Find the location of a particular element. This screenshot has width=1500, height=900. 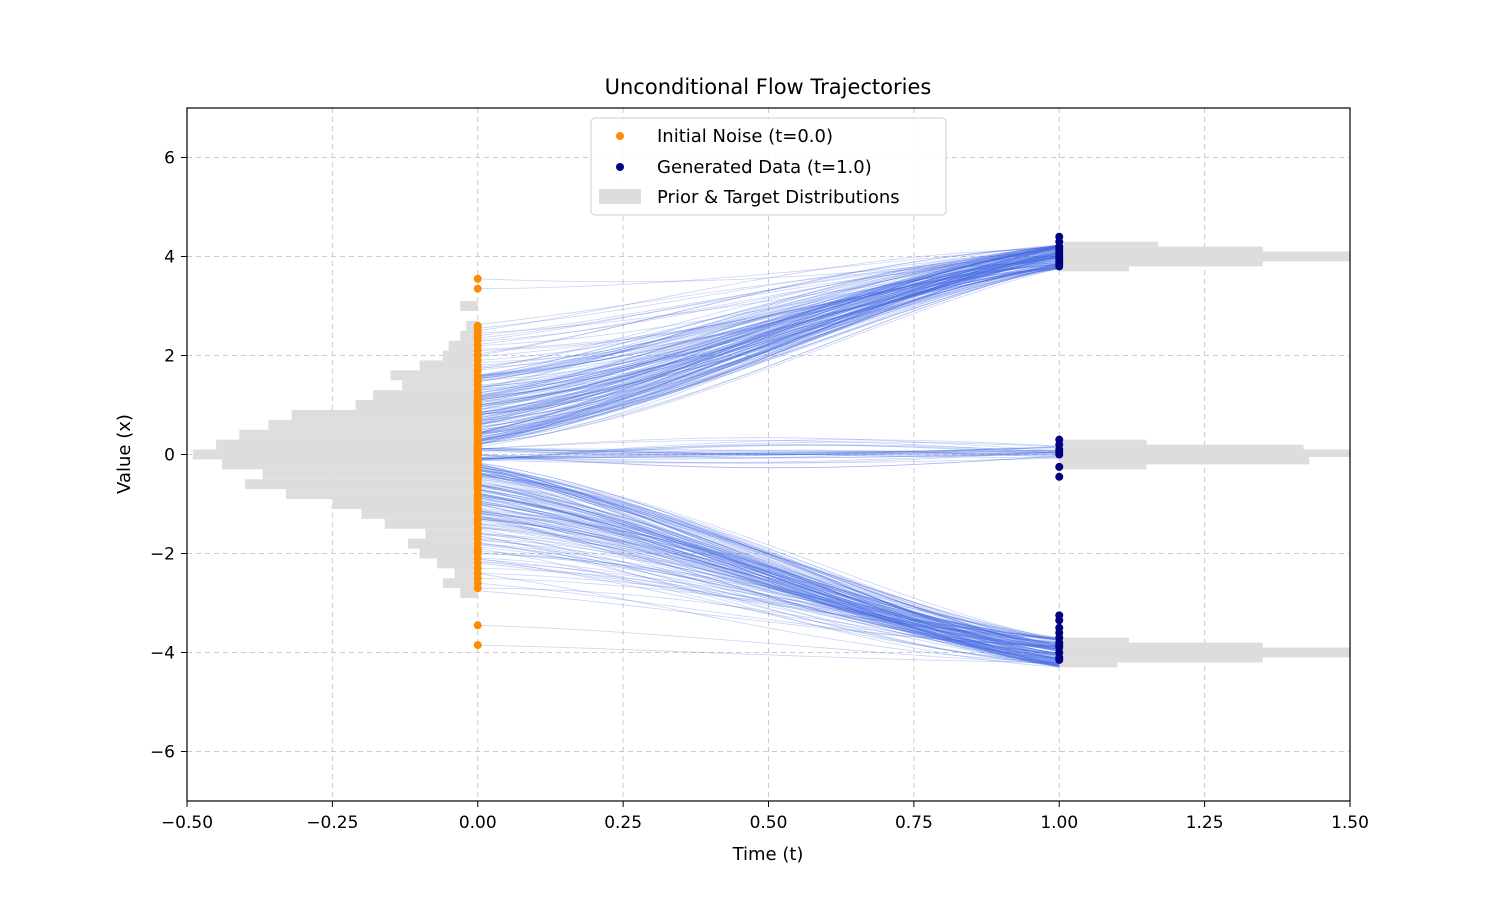

x-tick-label: −0.25 is located at coordinates (332, 823).